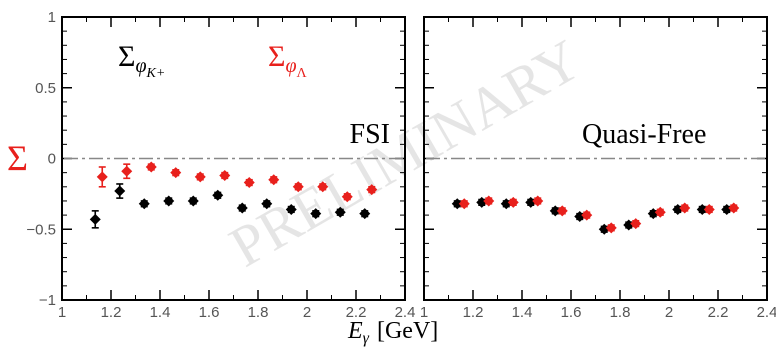 The height and width of the screenshot is (349, 776). Describe the element at coordinates (52, 159) in the screenshot. I see `left-y-tick-label: 0` at that location.